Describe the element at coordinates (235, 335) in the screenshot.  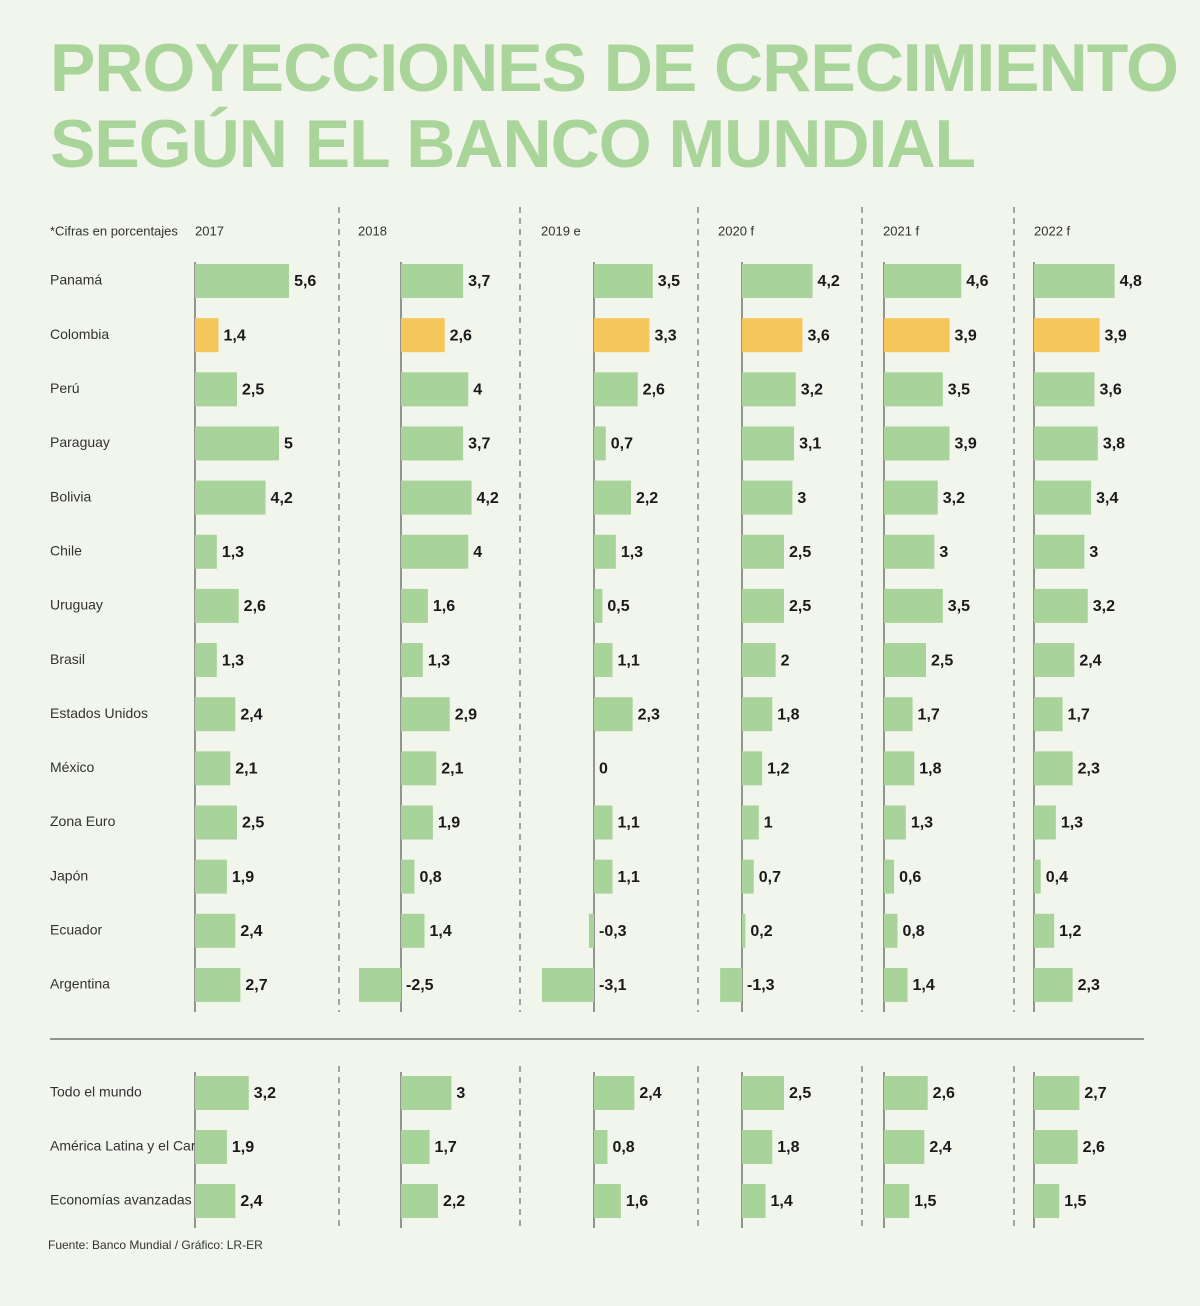
I see `country-row-1-value-0: 1,4` at that location.